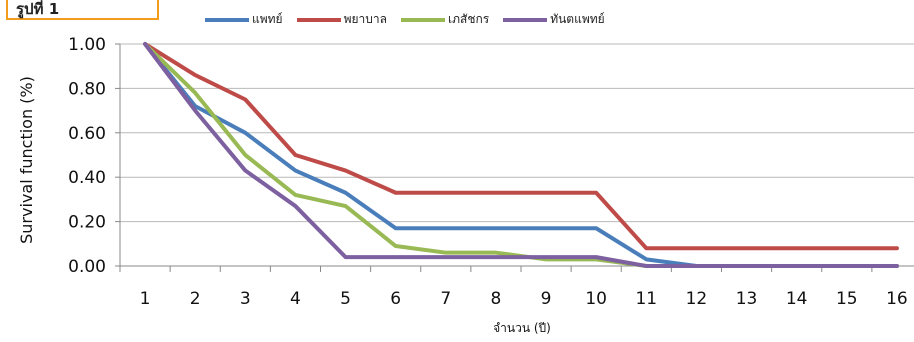  I want to click on y-tick-label: 0.00, so click(87, 267).